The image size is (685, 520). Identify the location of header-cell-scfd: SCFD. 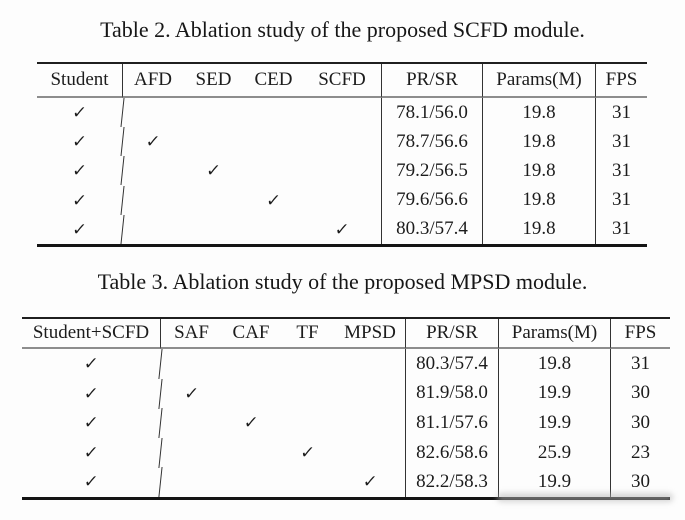
(342, 81).